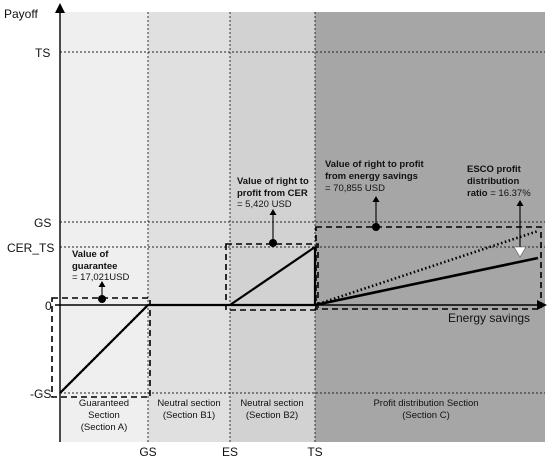  I want to click on y-tick-neg-gs: -GS, so click(40, 394).